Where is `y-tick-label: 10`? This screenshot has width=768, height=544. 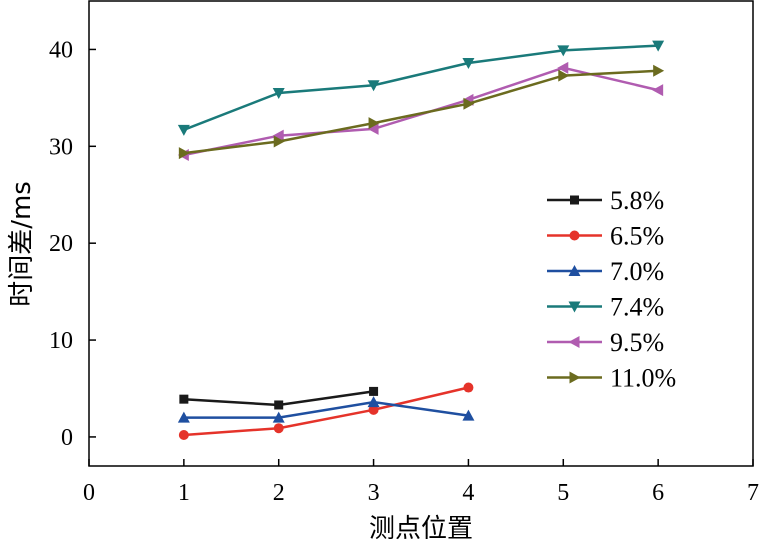
y-tick-label: 10 is located at coordinates (61, 341).